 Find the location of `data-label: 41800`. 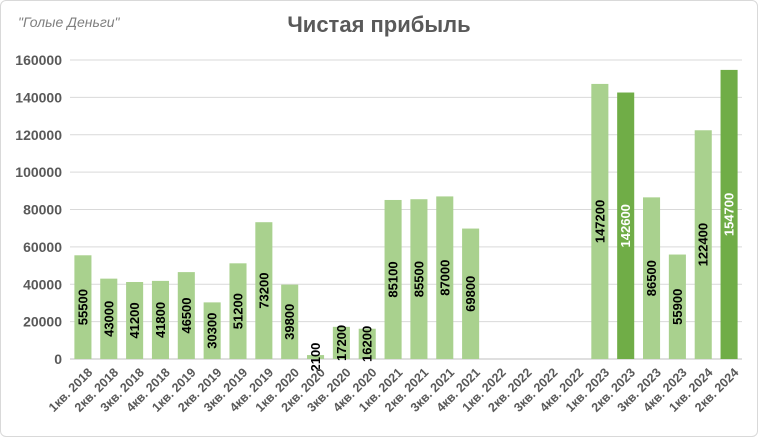

data-label: 41800 is located at coordinates (160, 320).